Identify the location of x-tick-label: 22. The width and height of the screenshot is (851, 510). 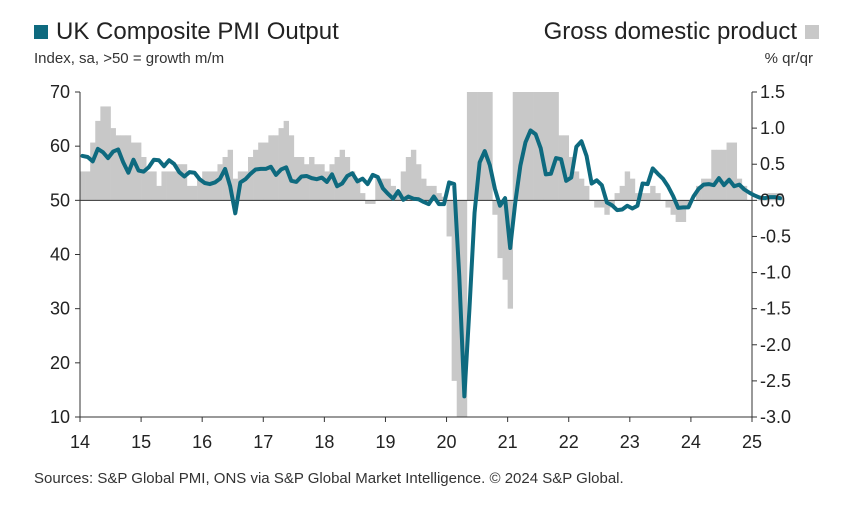
(569, 442).